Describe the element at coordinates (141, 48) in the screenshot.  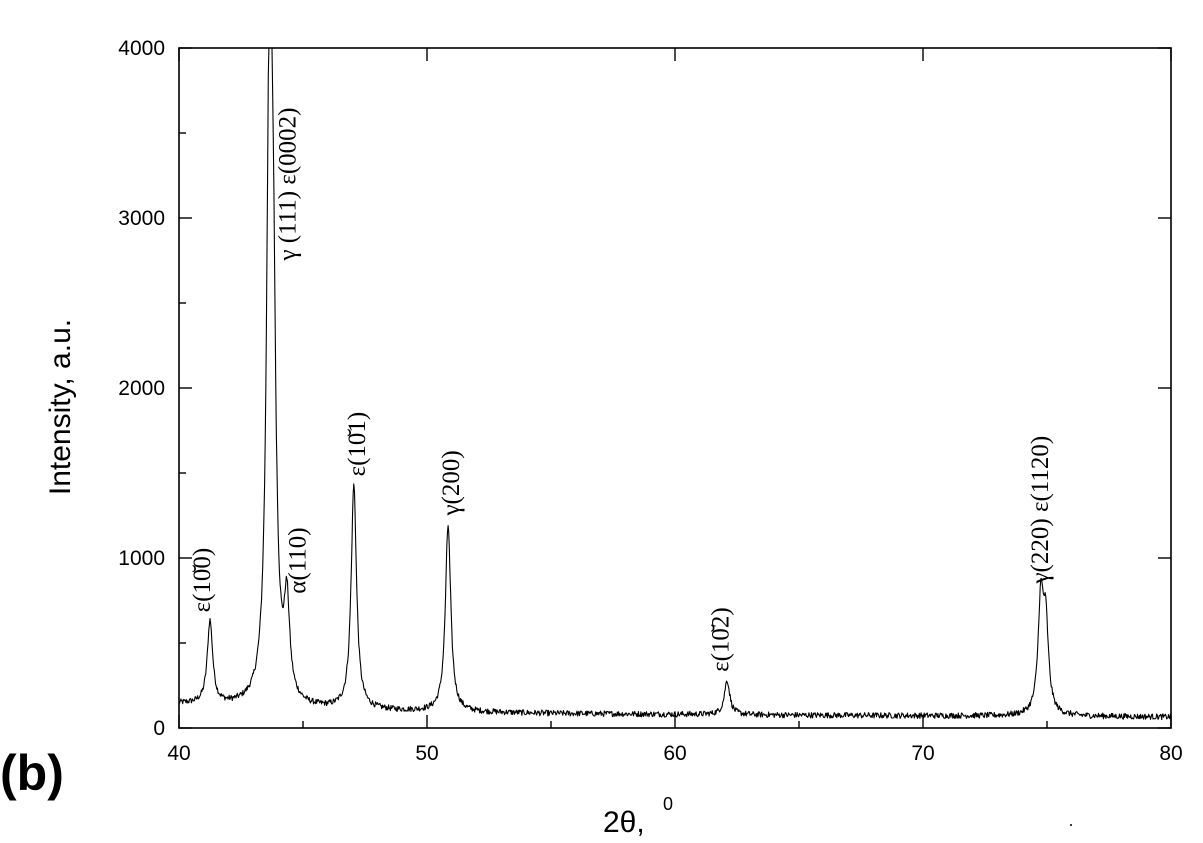
I see `y-tick-label: 4000` at that location.